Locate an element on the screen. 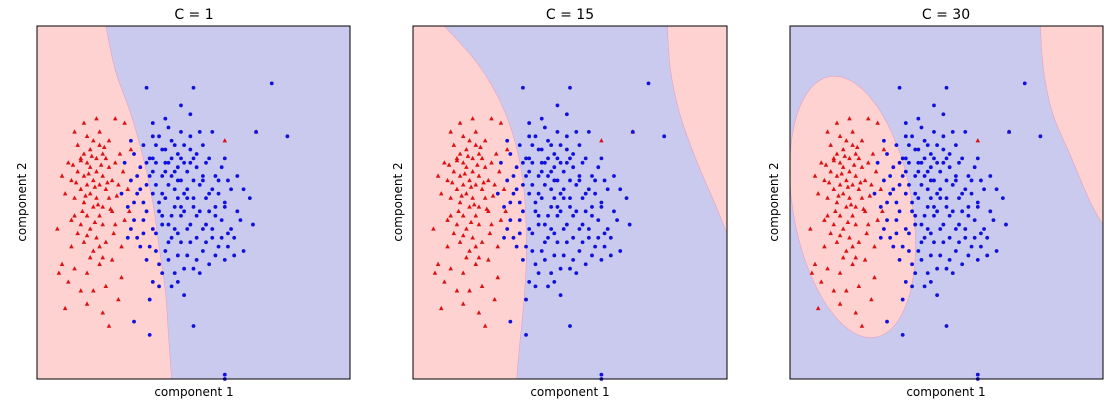 The image size is (1112, 406). class-0-region-right is located at coordinates (697, 129).